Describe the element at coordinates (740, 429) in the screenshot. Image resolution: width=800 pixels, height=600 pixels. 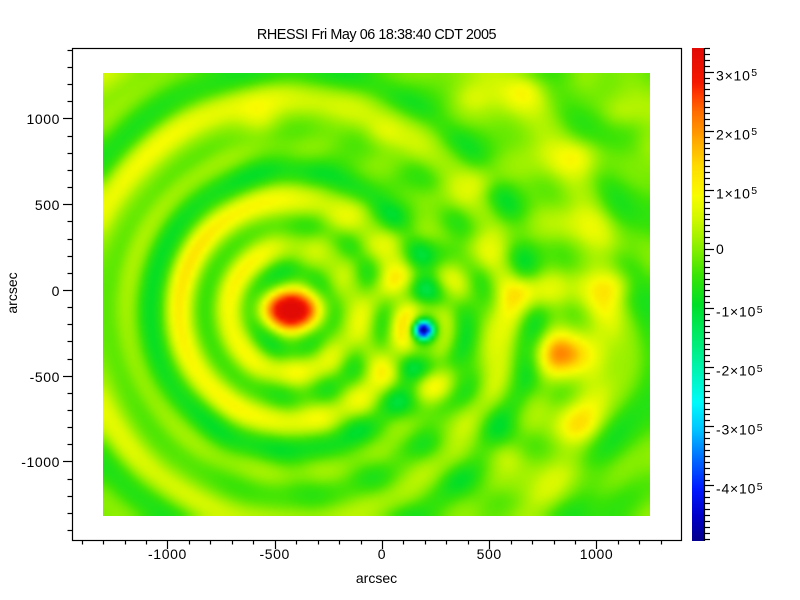
I see `colorbar-tick-label: -3×105` at that location.